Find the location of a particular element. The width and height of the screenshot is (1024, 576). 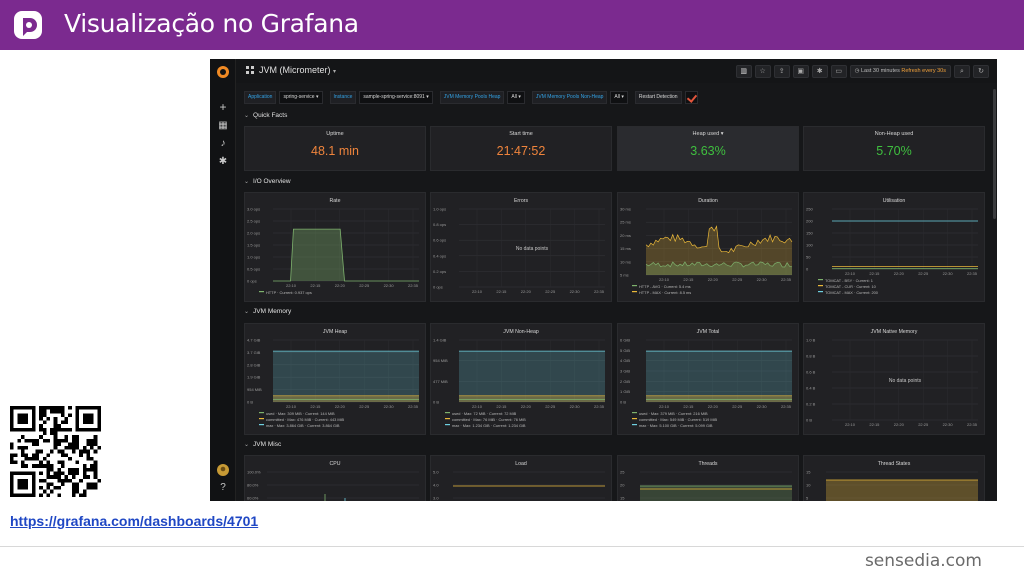

bell-icon: ♪ is located at coordinates (223, 143).